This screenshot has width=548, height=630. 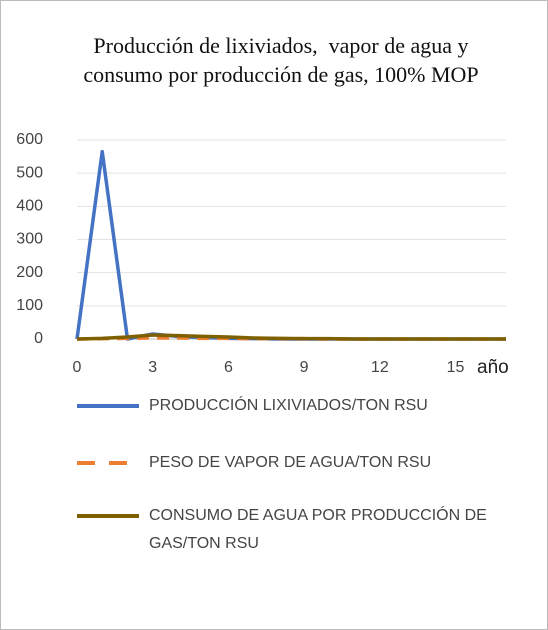 I want to click on y-tick-label: 300, so click(x=29, y=239).